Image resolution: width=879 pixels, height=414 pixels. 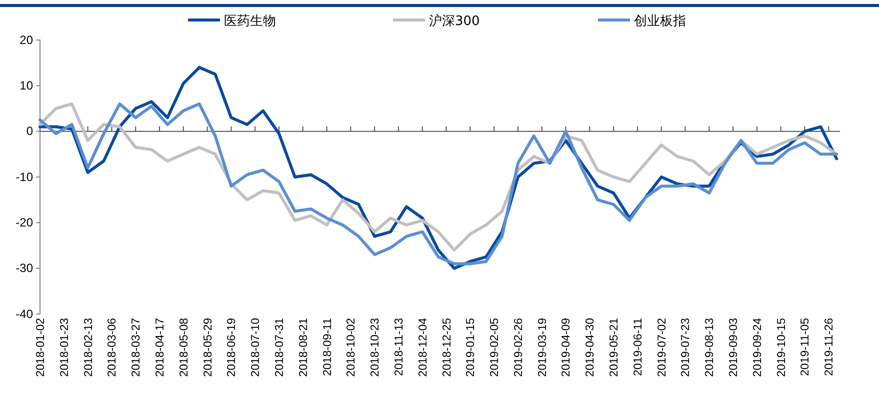 What do you see at coordinates (328, 347) in the screenshot?
I see `x-tick-label: 2018-09-11` at bounding box center [328, 347].